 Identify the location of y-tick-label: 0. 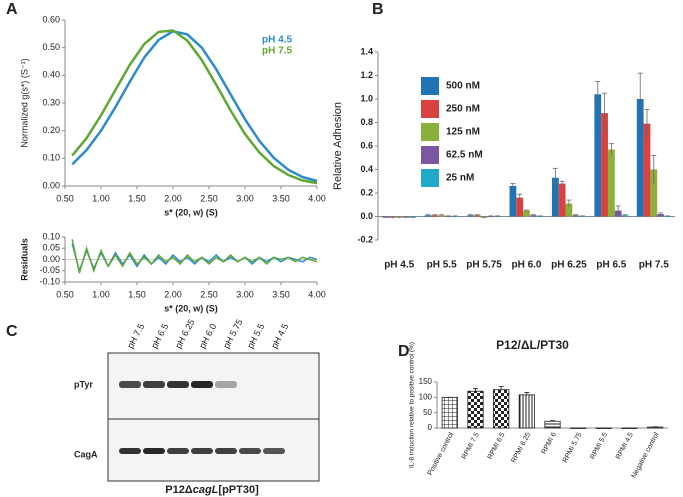
(430, 427).